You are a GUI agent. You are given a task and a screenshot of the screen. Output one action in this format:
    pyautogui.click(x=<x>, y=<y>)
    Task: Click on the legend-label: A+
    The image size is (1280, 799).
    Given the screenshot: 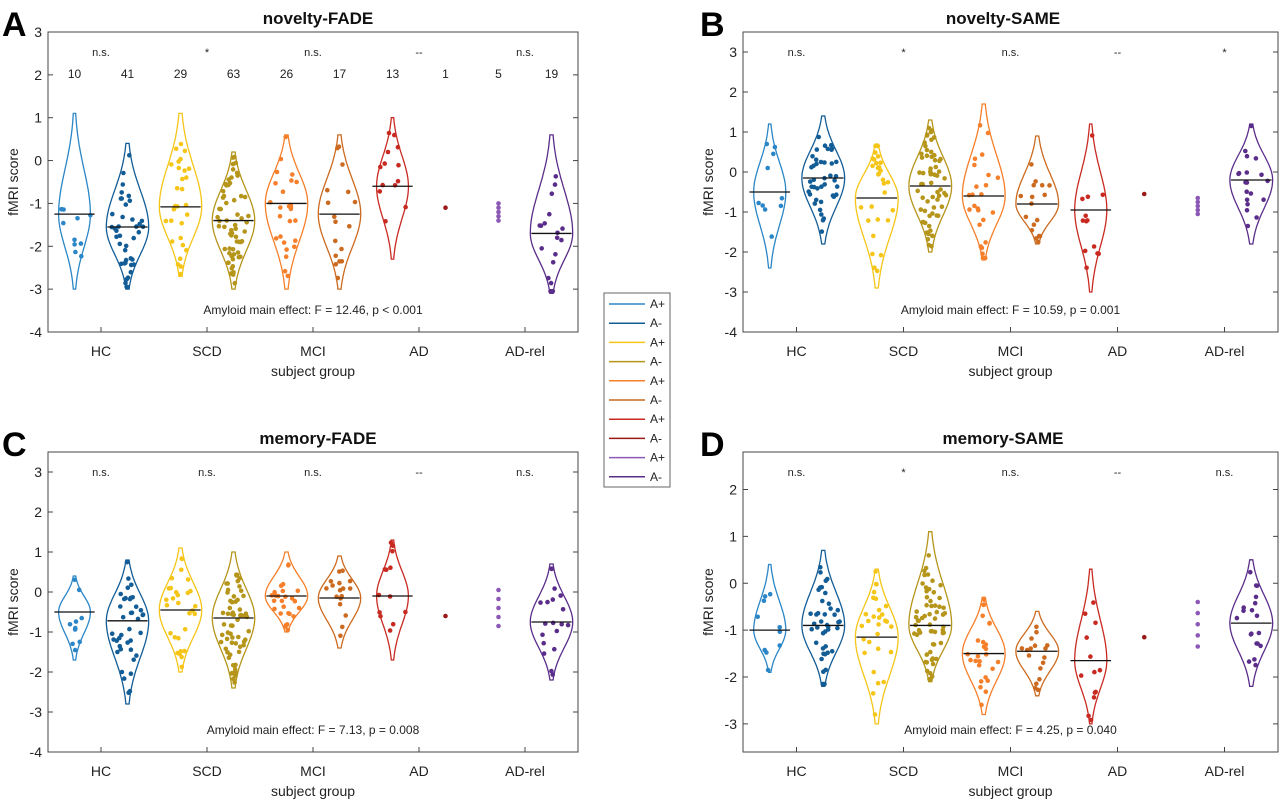 What is the action you would take?
    pyautogui.click(x=657, y=342)
    